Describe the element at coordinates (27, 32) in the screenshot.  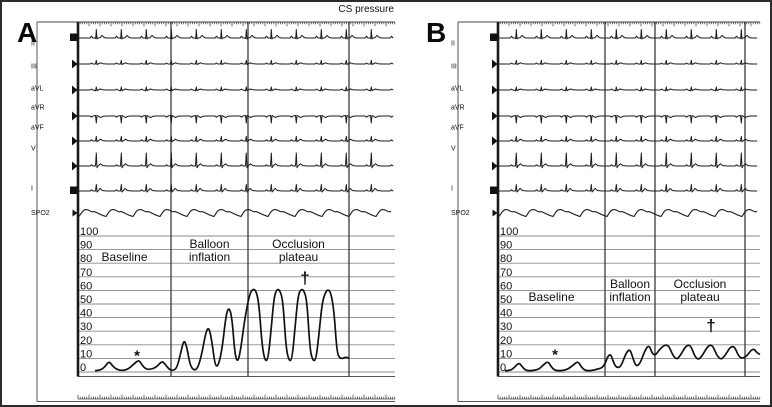
I see `panel-a-letter: A` at that location.